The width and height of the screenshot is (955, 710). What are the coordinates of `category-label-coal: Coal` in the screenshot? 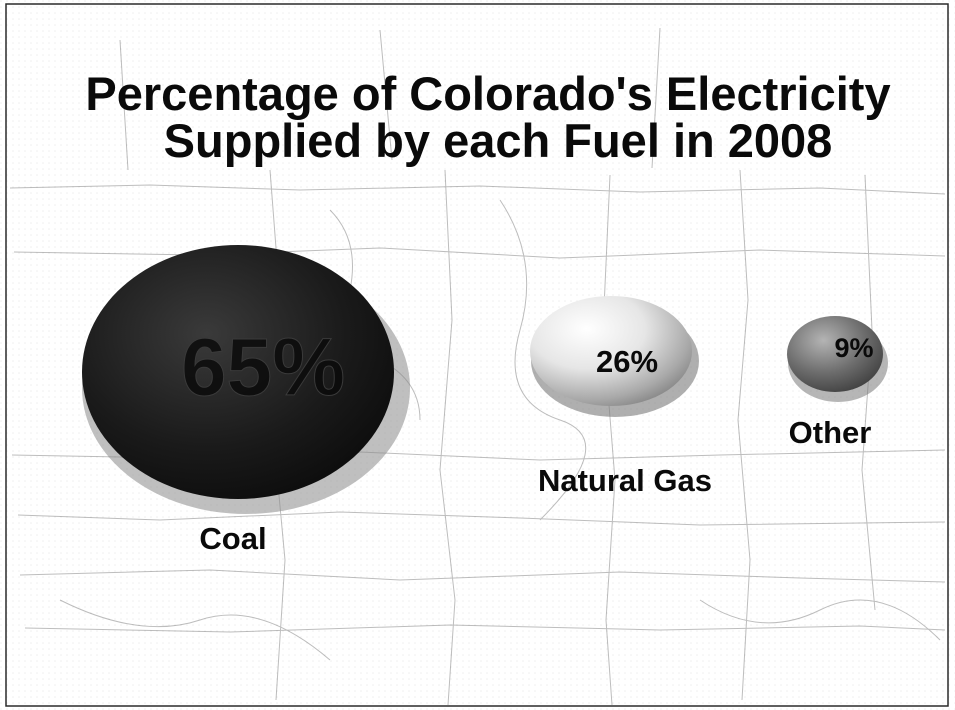 It's located at (232, 538).